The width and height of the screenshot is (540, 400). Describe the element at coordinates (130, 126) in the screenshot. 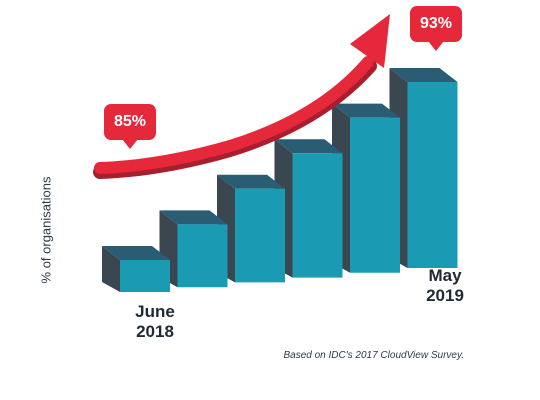

I see `value-bubble-start: 85%` at that location.